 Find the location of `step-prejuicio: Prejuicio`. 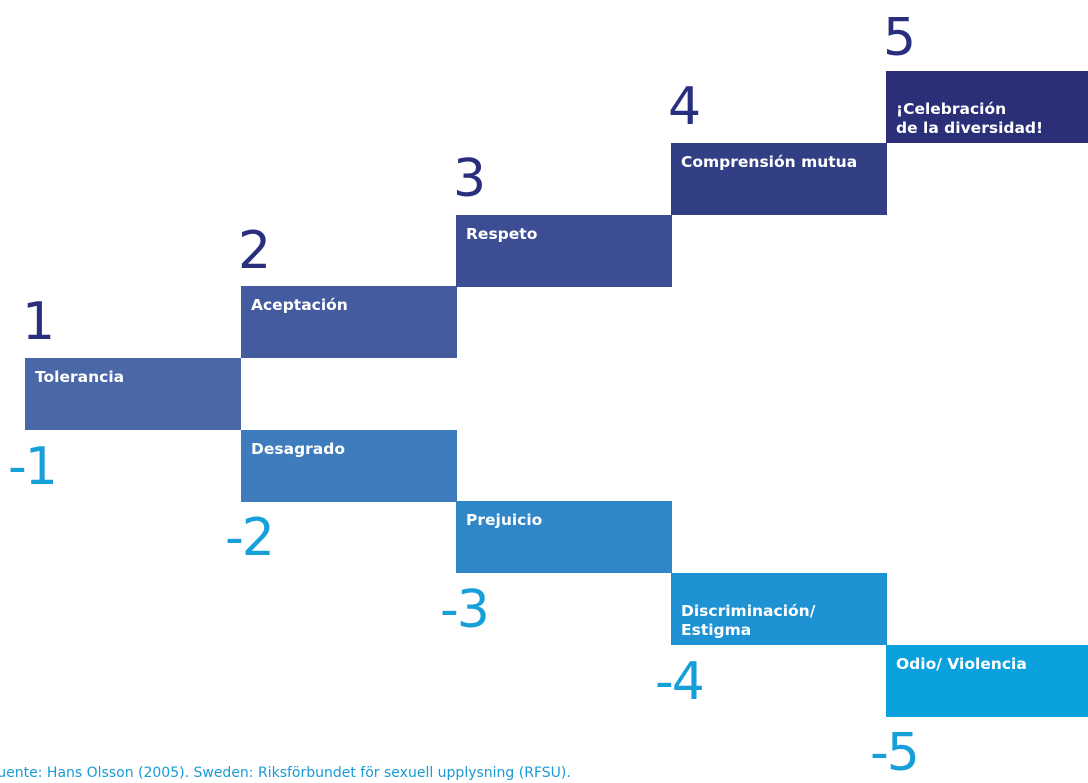

step-prejuicio: Prejuicio is located at coordinates (564, 537).